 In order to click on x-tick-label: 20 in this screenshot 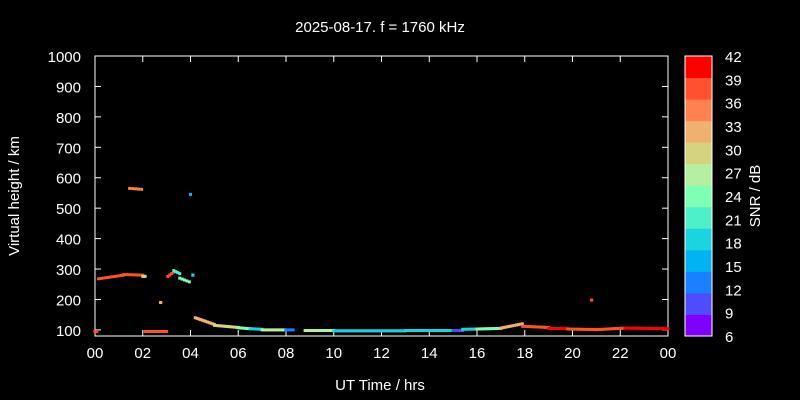, I will do `click(572, 353)`.